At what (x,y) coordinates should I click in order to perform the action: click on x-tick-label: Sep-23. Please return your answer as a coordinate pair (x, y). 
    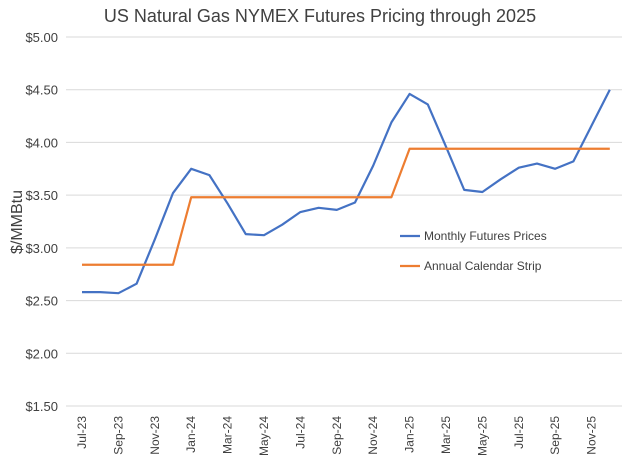
    Looking at the image, I should click on (118, 435).